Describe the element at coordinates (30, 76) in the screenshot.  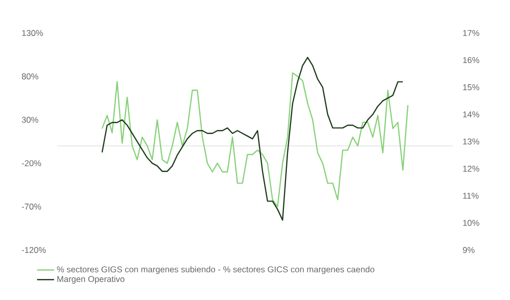
I see `y-tick-label: 80%` at that location.